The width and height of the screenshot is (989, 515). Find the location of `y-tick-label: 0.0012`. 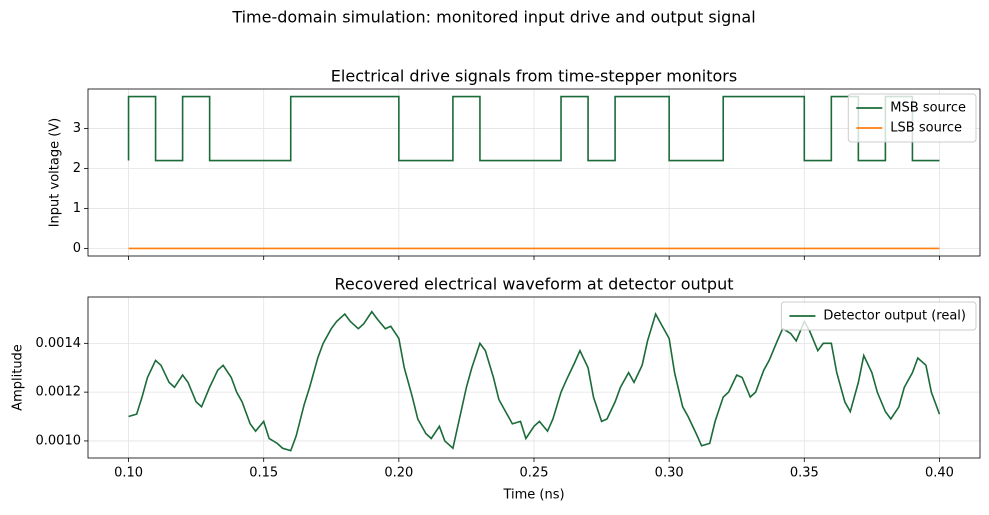

y-tick-label: 0.0012 is located at coordinates (59, 392).